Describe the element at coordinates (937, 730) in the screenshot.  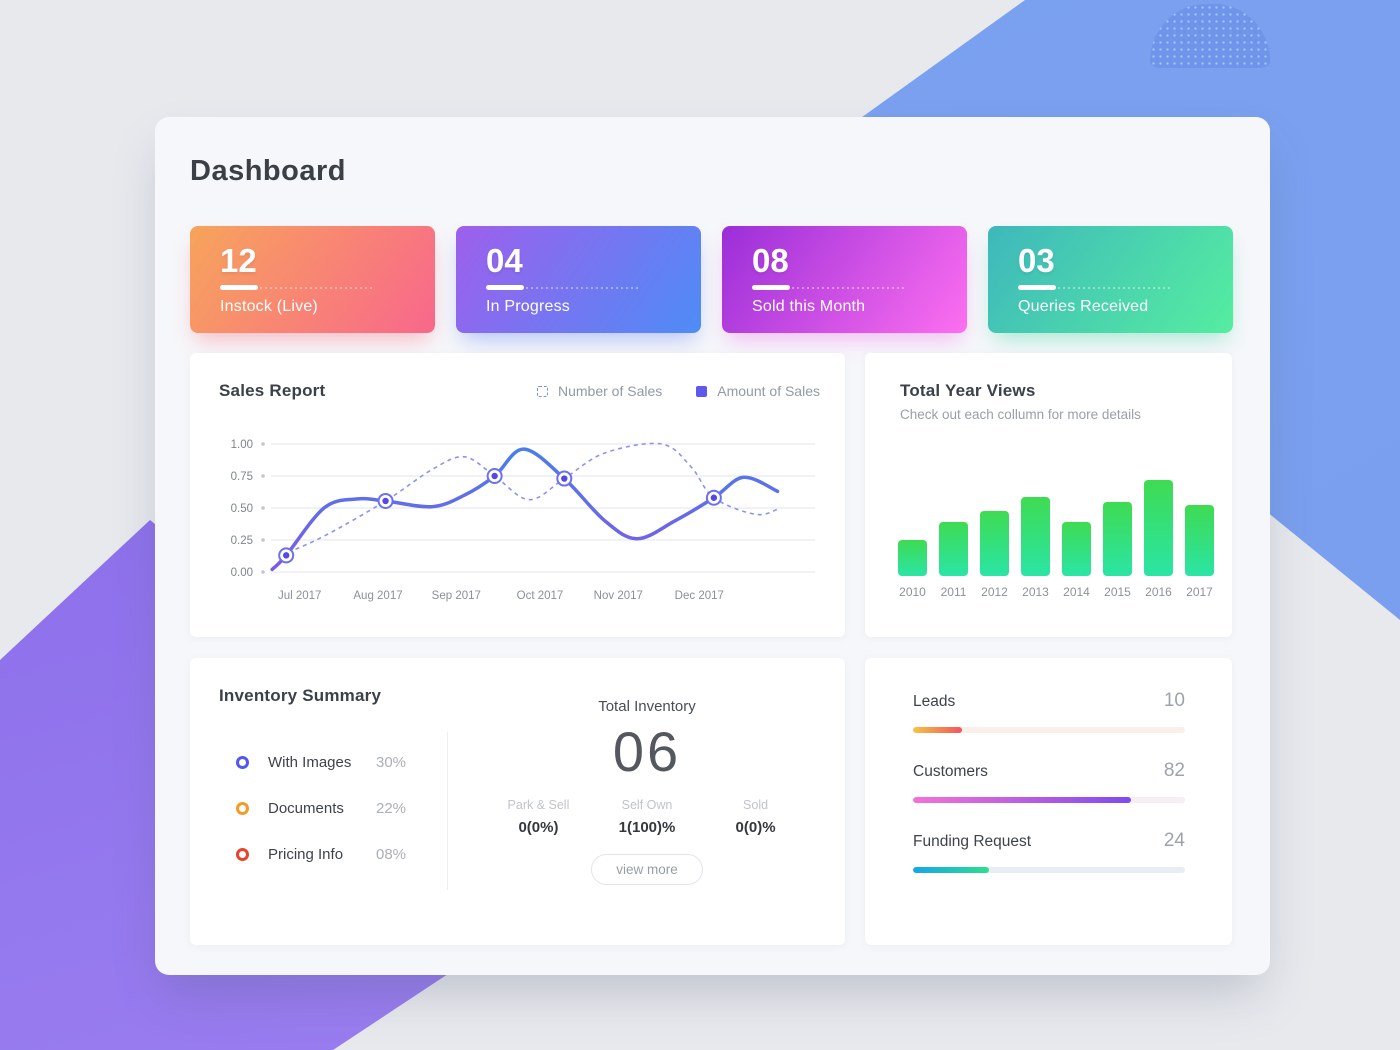
I see `metric-progress-fill` at that location.